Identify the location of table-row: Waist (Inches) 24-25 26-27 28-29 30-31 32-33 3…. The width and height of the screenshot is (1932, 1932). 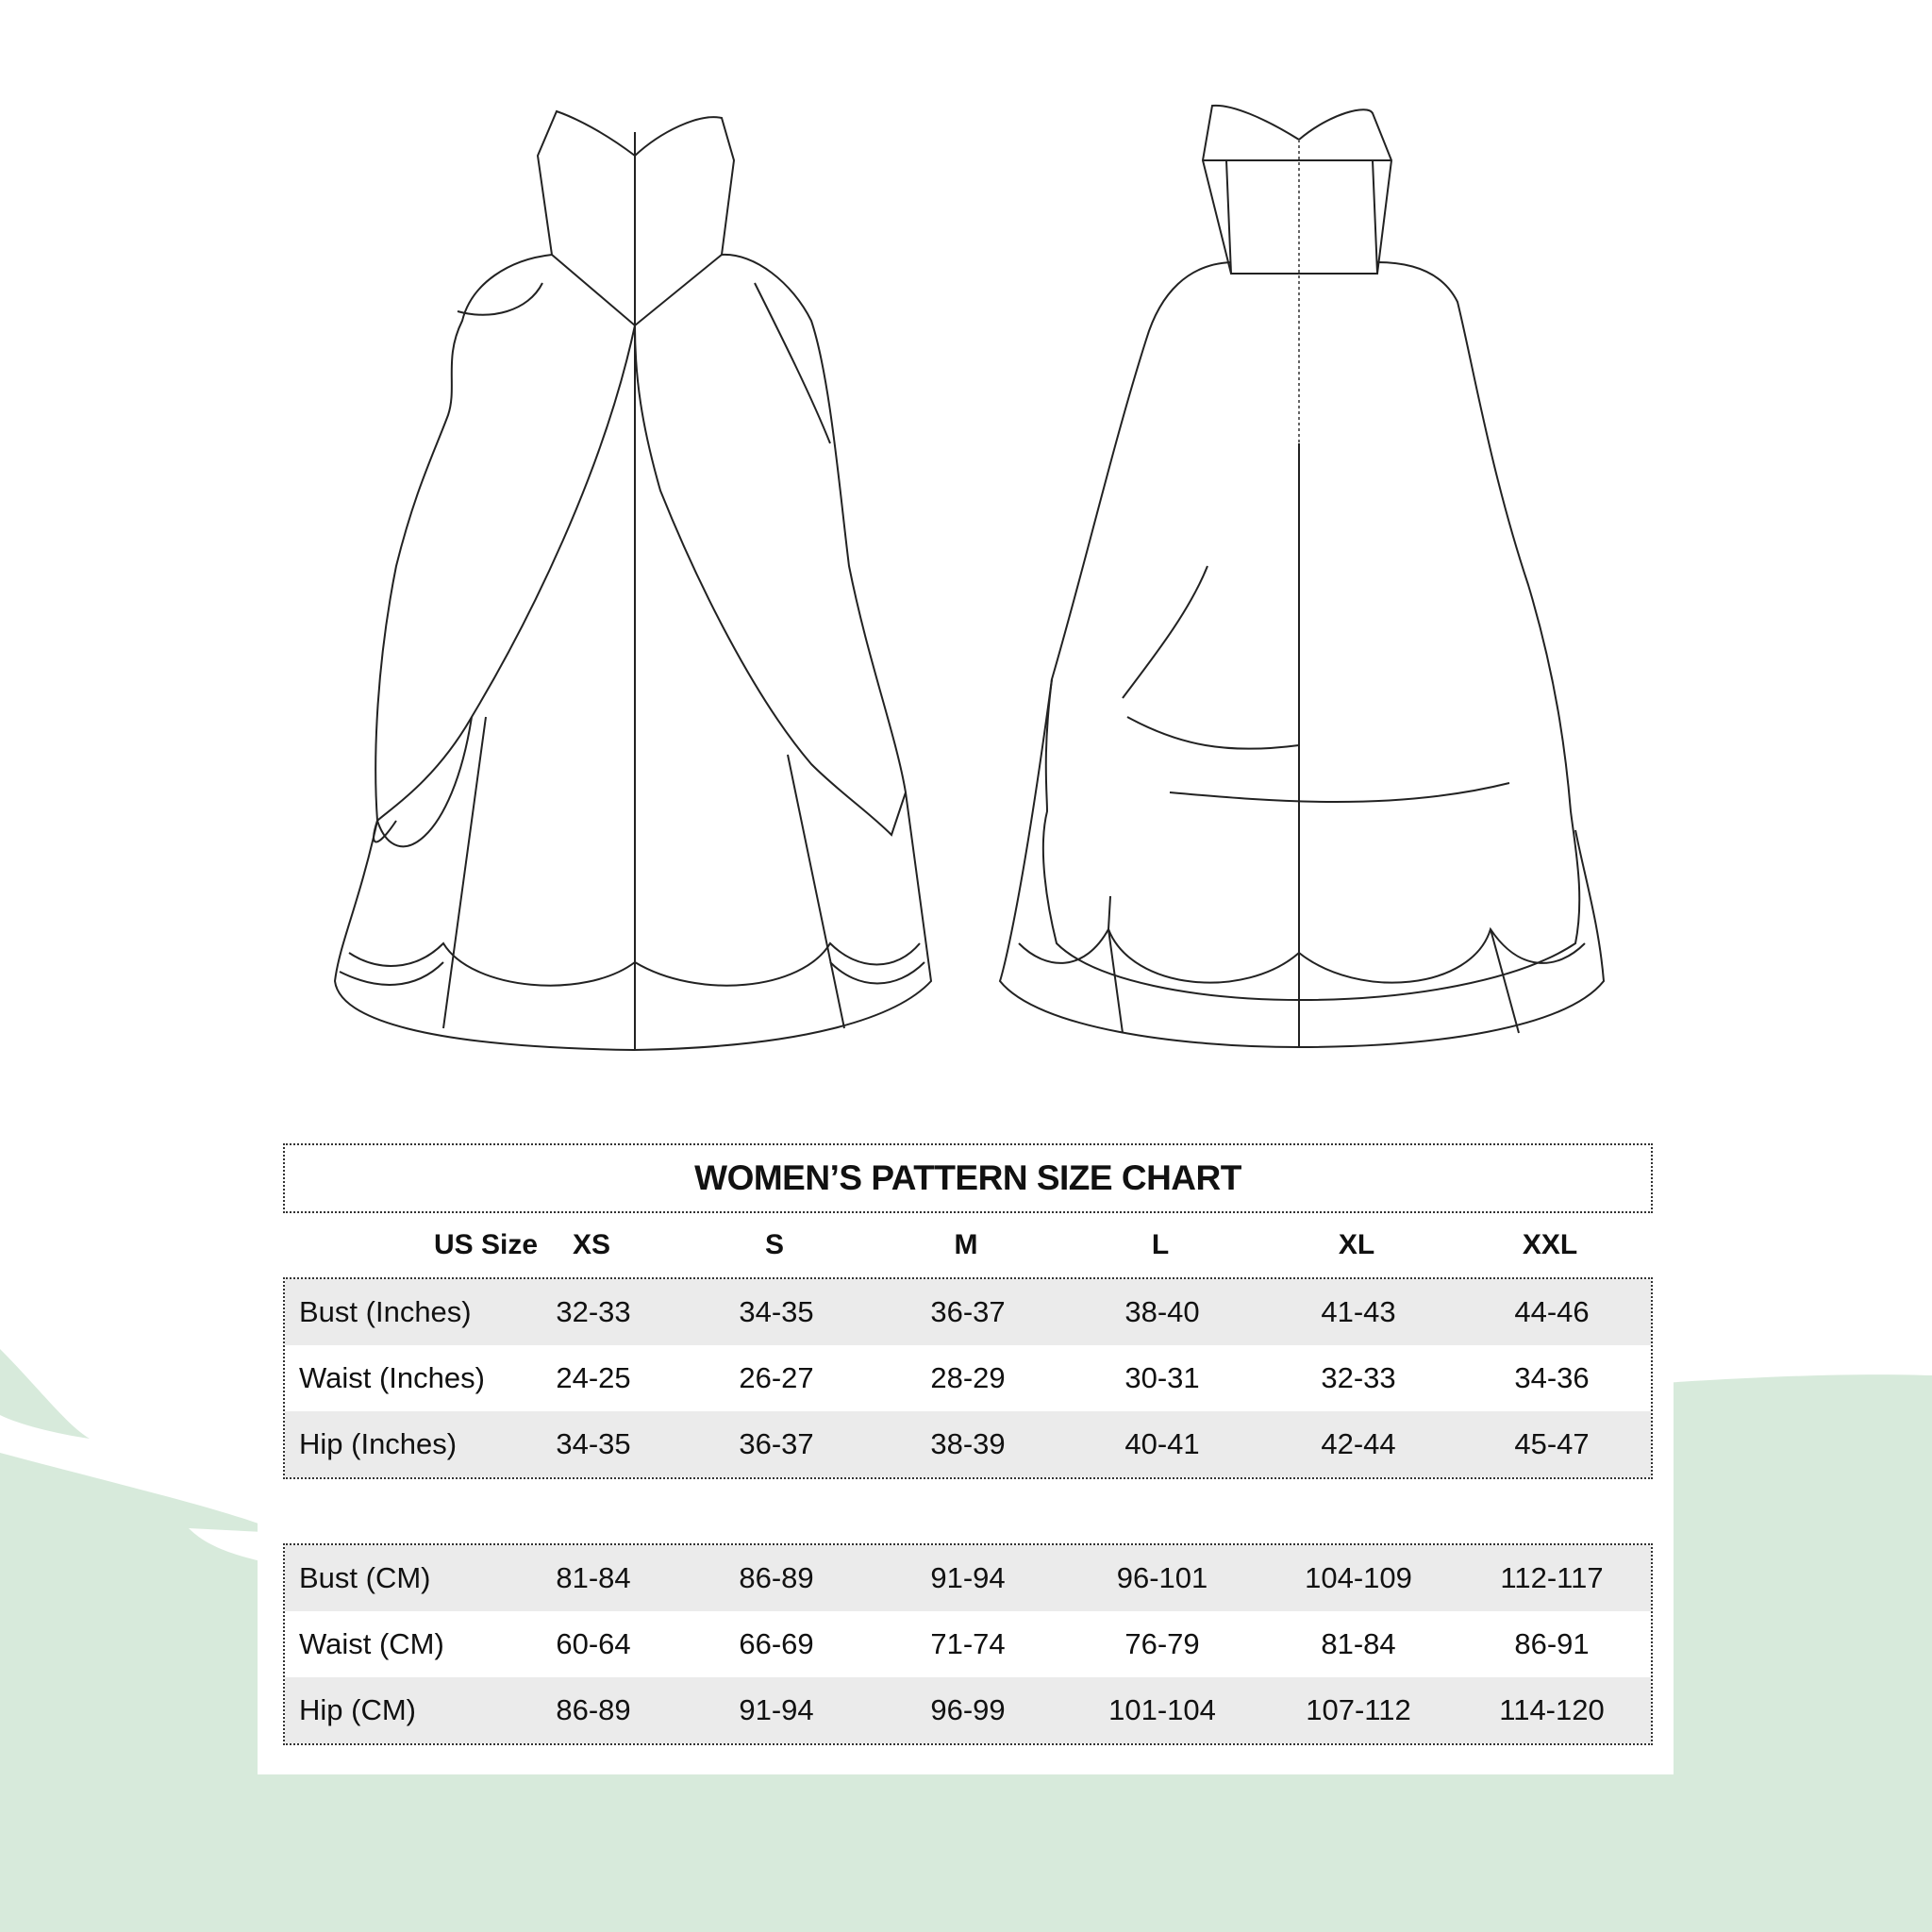
(968, 1378).